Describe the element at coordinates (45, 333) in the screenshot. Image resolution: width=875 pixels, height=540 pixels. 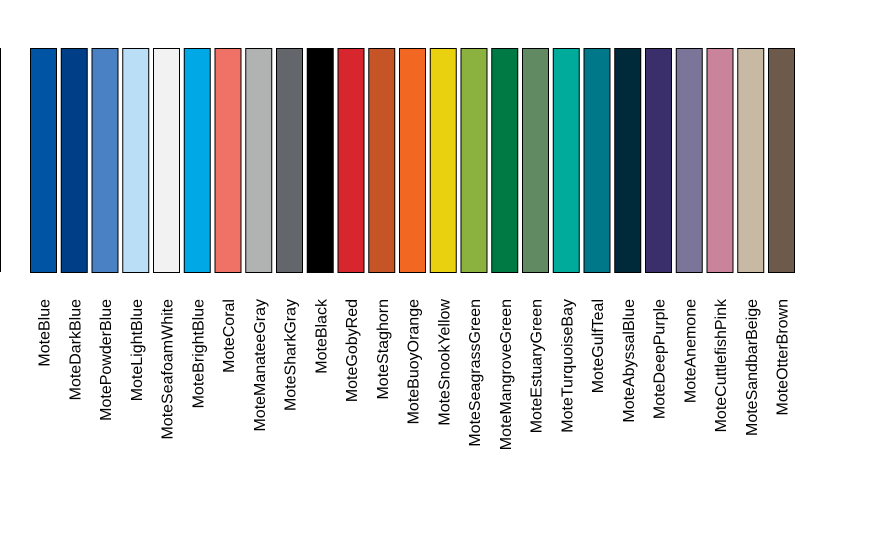
I see `swatch-label: MoteBlue` at that location.